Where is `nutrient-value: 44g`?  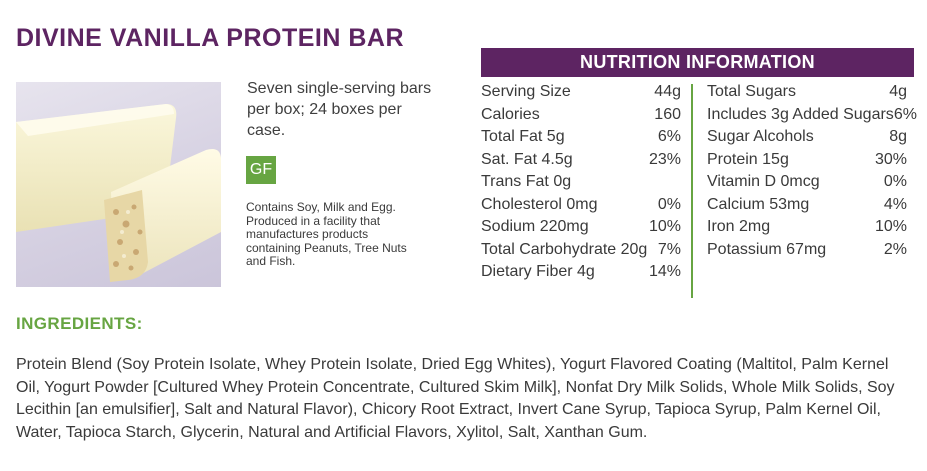 nutrient-value: 44g is located at coordinates (667, 91).